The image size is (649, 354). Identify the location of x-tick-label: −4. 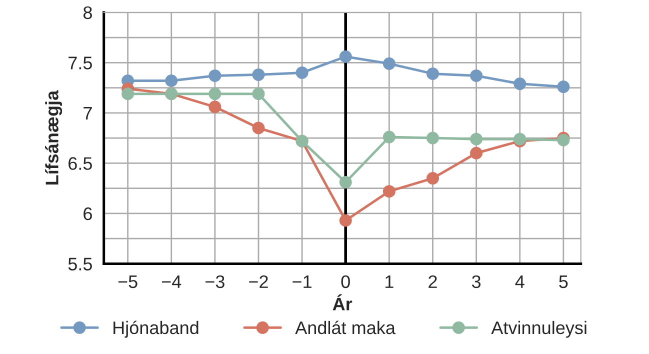
(172, 282).